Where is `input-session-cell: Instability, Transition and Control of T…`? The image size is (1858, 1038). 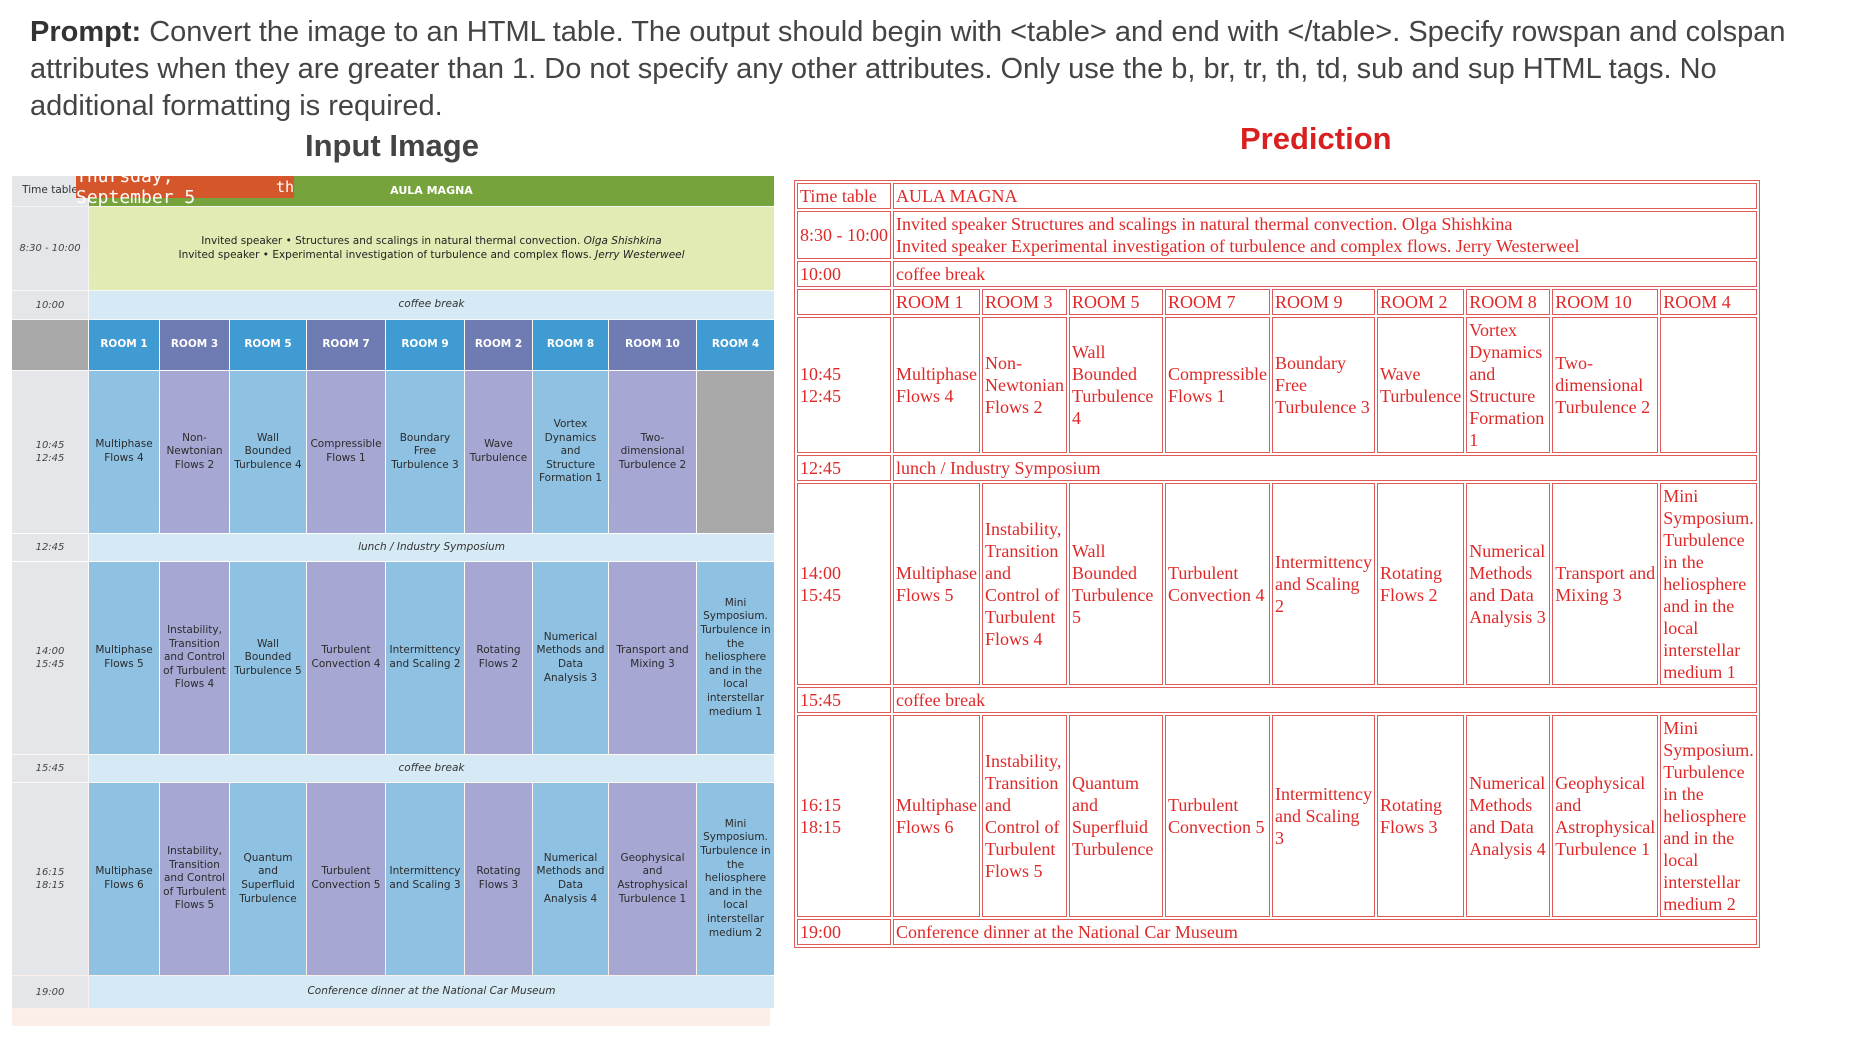
input-session-cell: Instability, Transition and Control of T… is located at coordinates (194, 879).